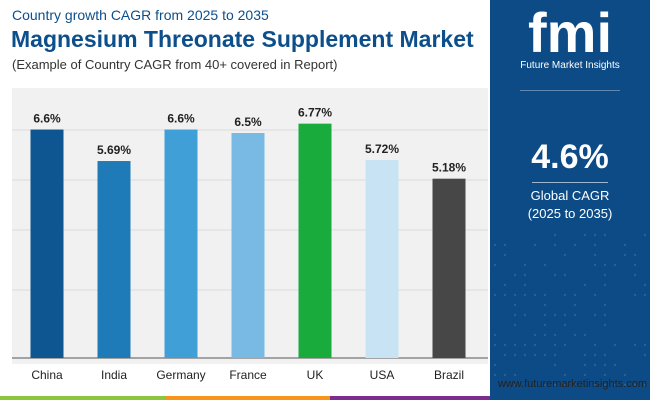  I want to click on data-label: 5.72%, so click(382, 149).